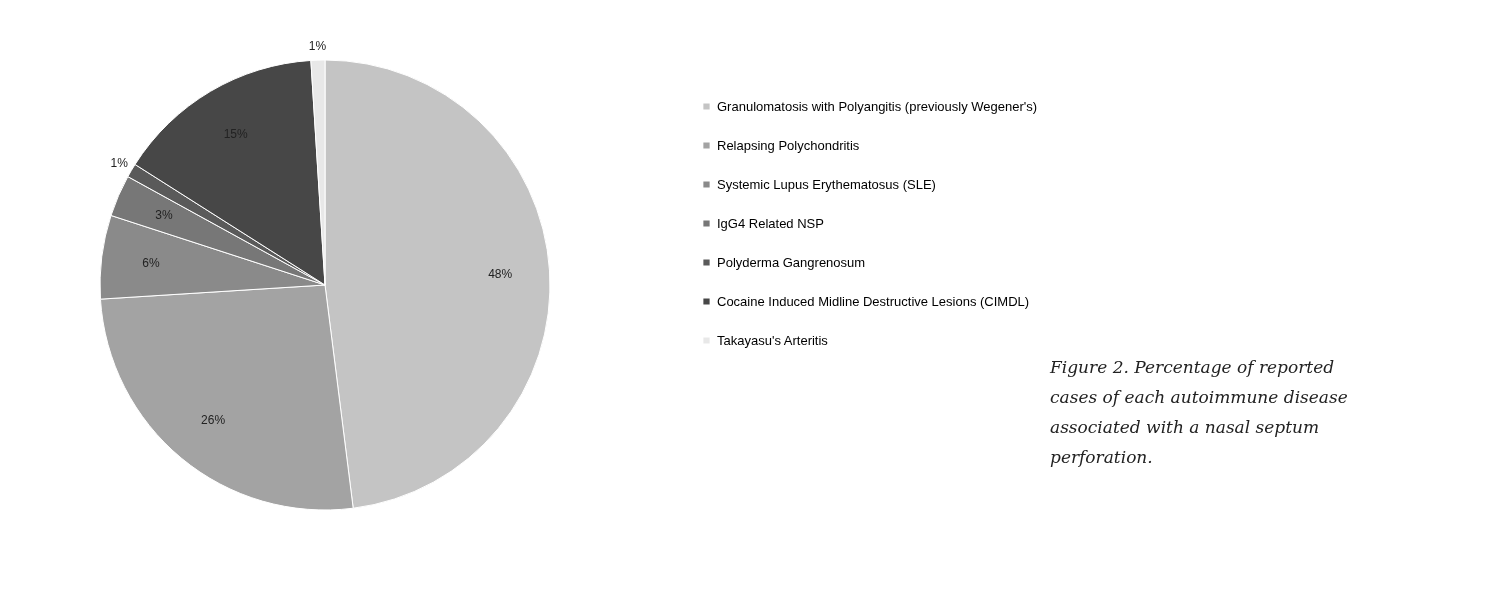  I want to click on caption: Figure 2. Percentage of reported cases of each autoimmune disease associated with a nasal septum perforation., so click(1198, 412).